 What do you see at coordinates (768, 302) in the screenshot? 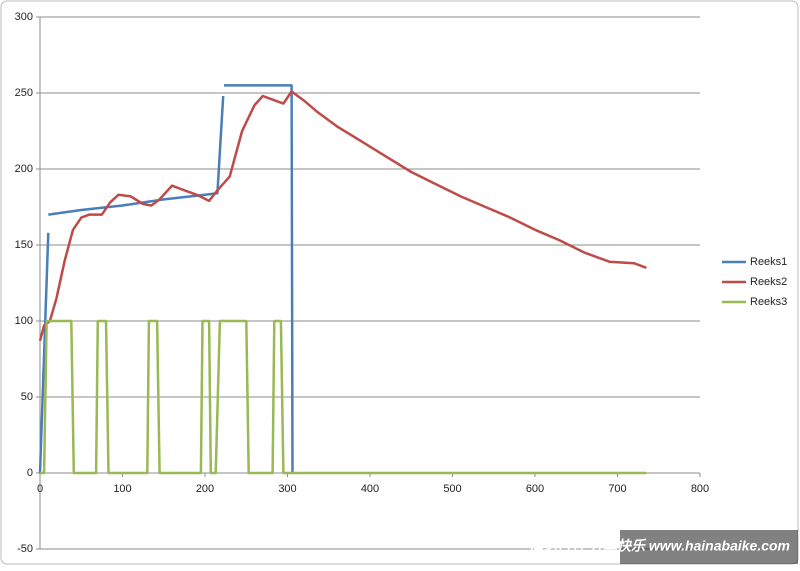
I see `legend-label: Reeks3` at bounding box center [768, 302].